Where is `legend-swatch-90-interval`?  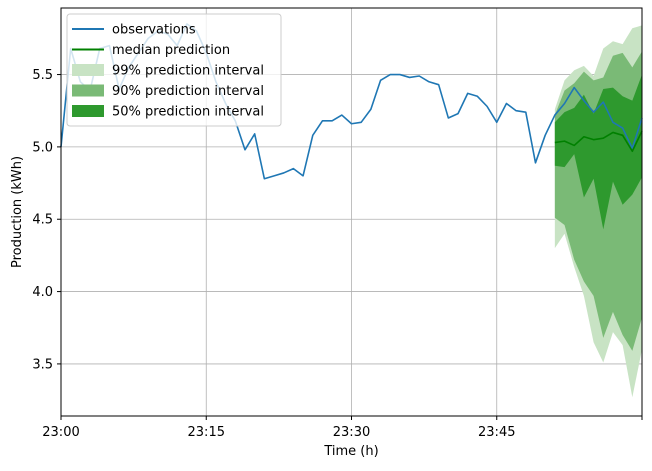 legend-swatch-90-interval is located at coordinates (88, 90).